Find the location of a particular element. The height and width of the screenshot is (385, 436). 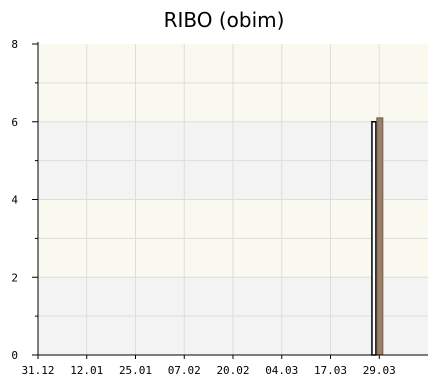

x-tick-label: 20.02 is located at coordinates (232, 370).